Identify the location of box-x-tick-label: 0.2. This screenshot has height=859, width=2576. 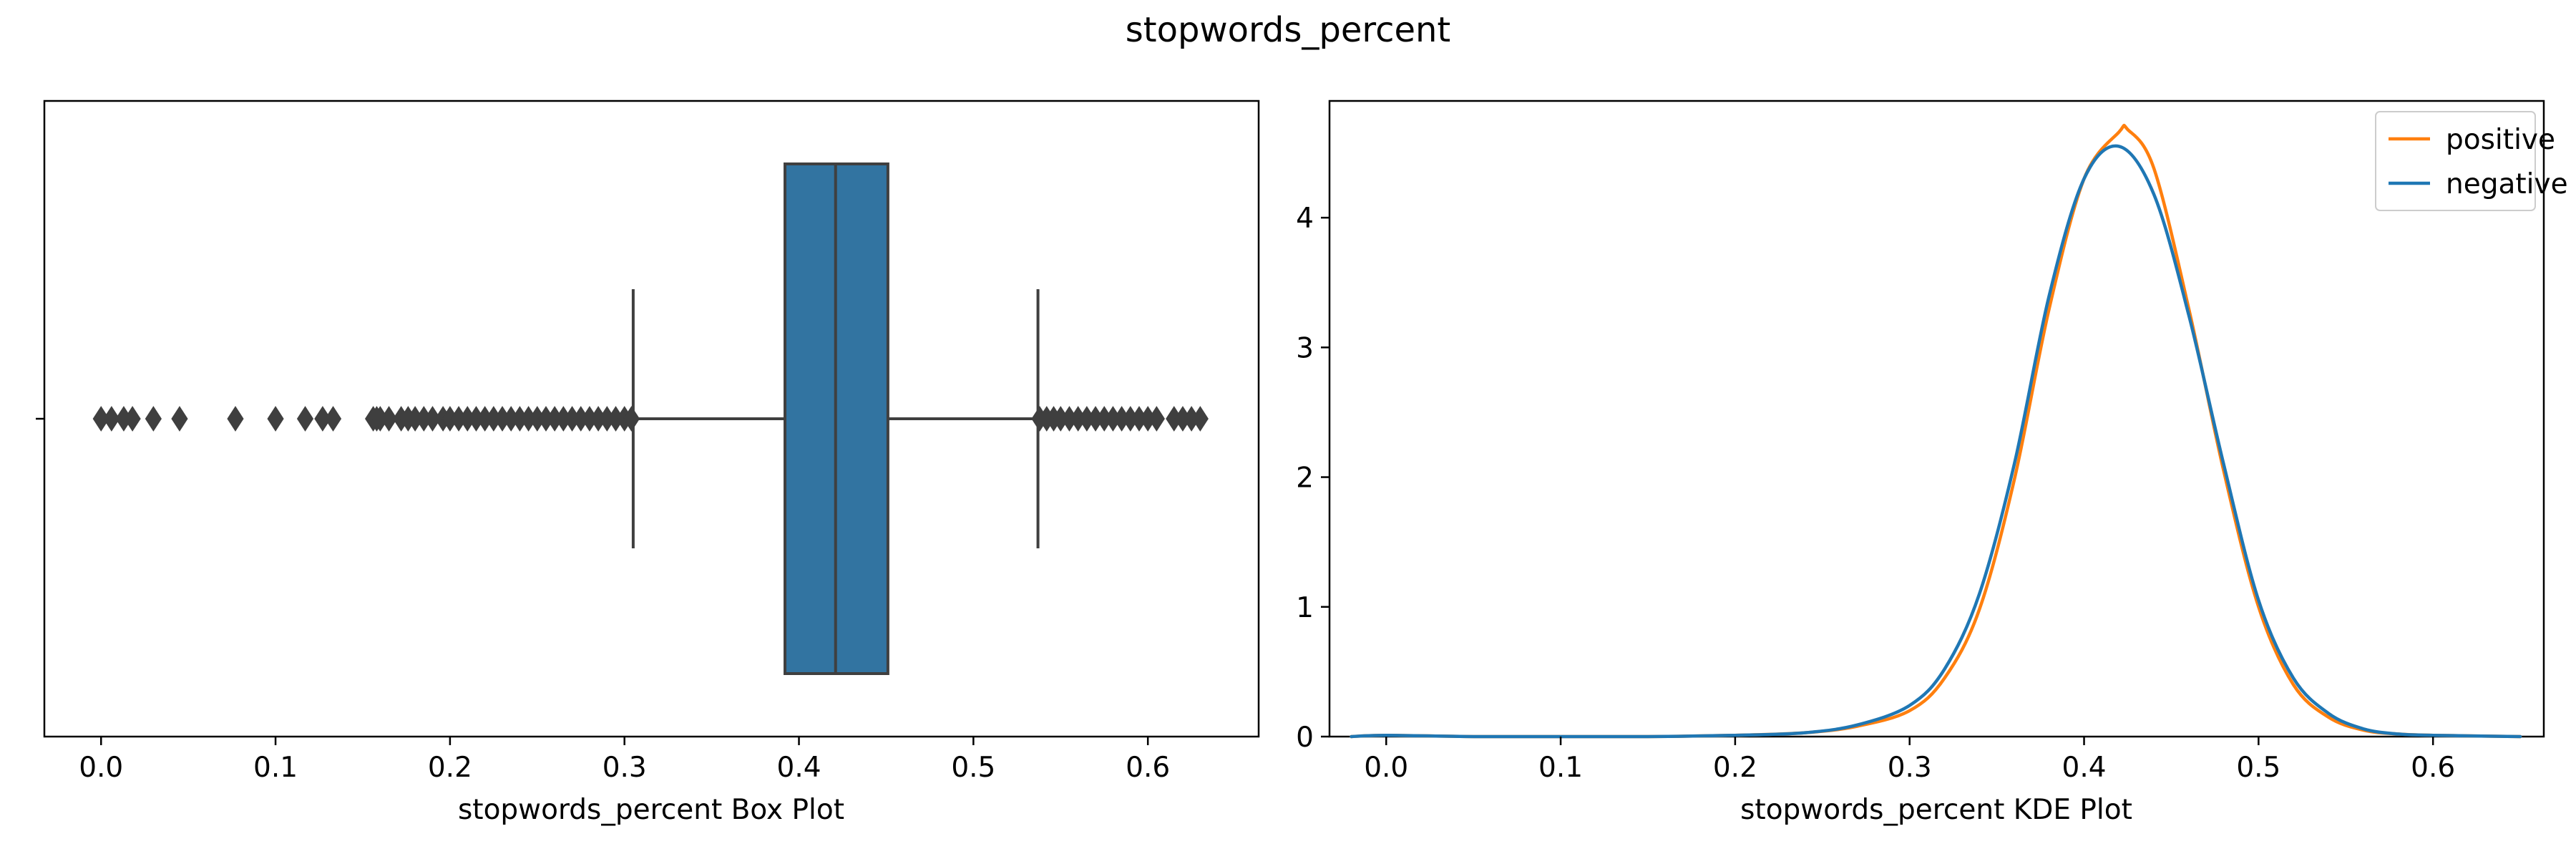
(450, 768).